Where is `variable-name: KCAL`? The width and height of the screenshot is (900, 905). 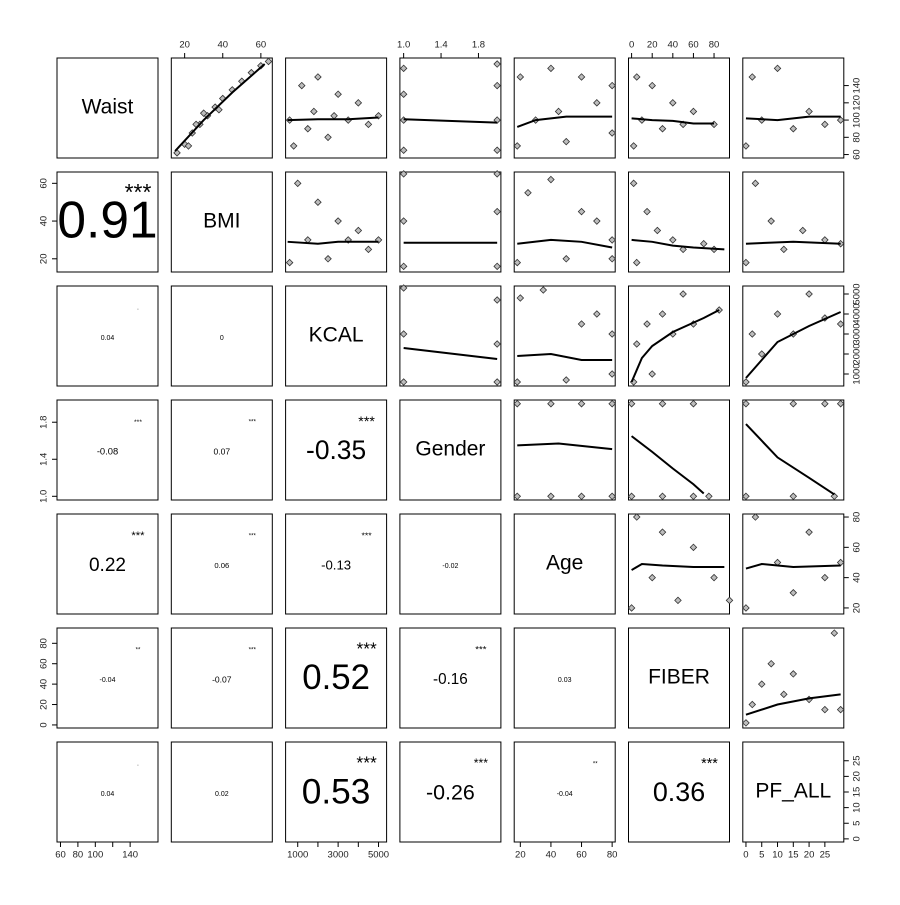 variable-name: KCAL is located at coordinates (336, 335).